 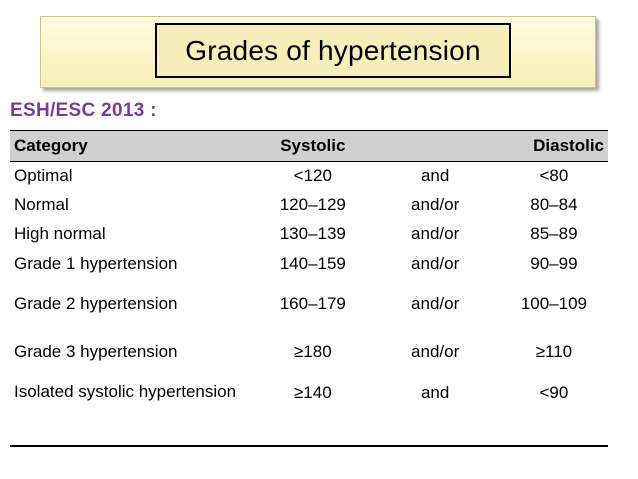 I want to click on table-row: High normal 130–139 and/or 85–89, so click(x=309, y=234).